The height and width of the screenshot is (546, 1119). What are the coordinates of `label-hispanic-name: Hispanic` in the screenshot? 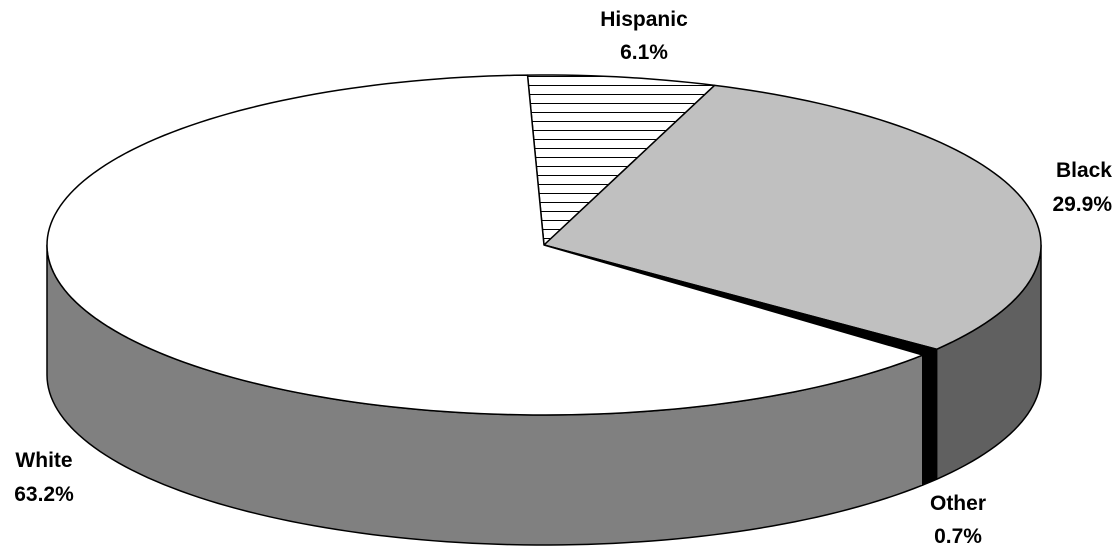 It's located at (644, 19).